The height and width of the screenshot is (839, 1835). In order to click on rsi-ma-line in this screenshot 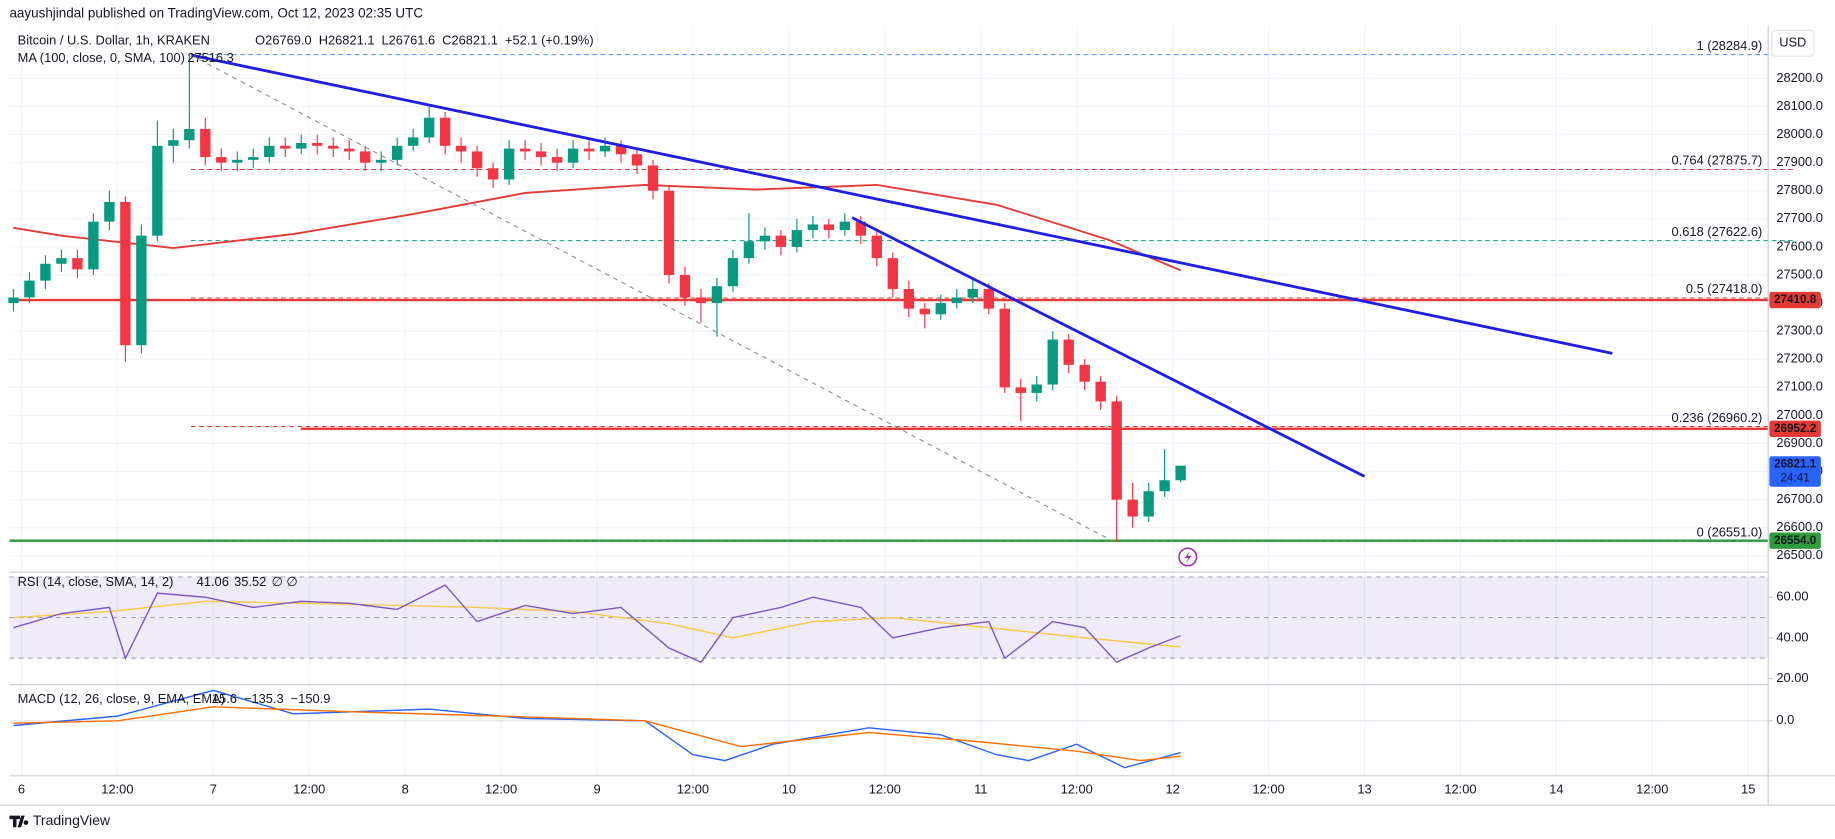, I will do `click(597, 624)`.